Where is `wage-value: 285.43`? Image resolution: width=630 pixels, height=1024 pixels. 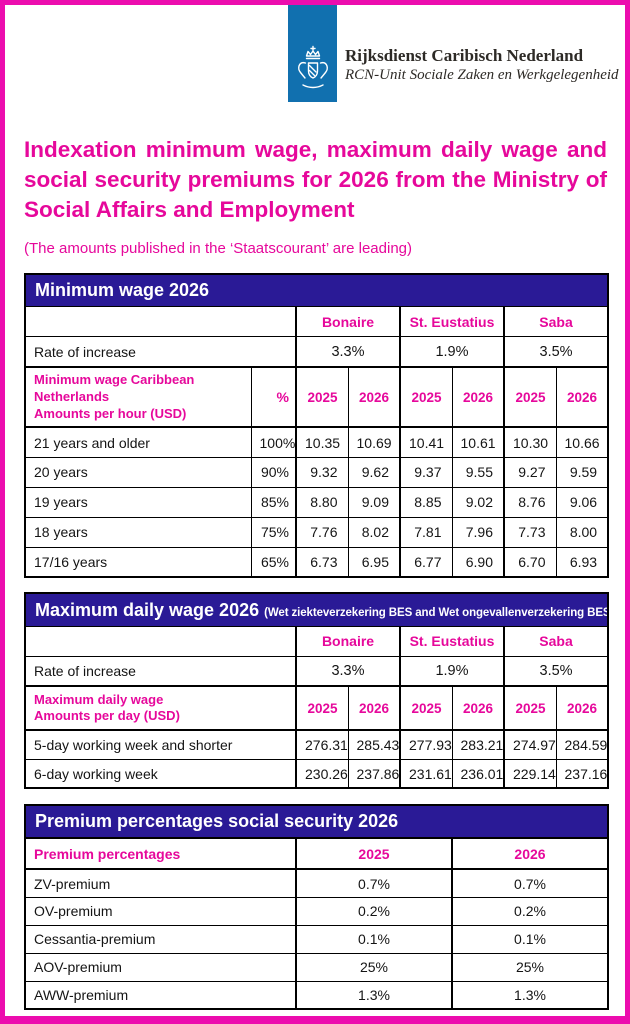 wage-value: 285.43 is located at coordinates (374, 744).